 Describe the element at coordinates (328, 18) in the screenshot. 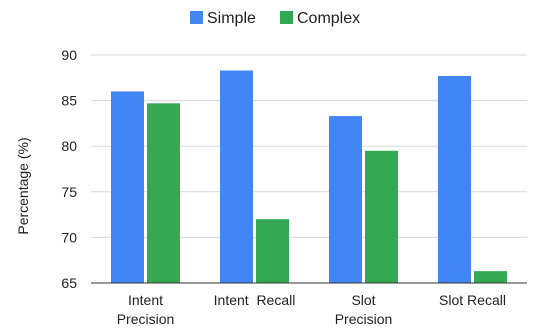

I see `legend-label-complex: Complex` at that location.